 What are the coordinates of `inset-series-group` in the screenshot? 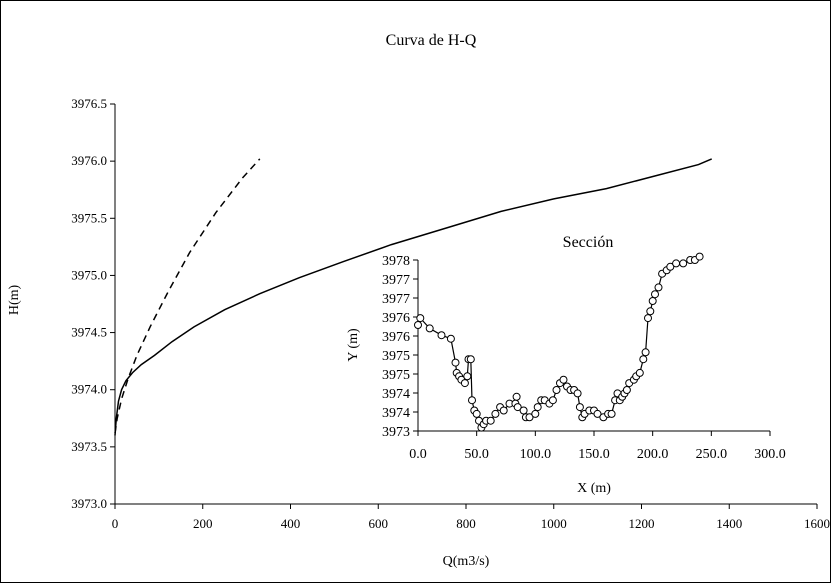 It's located at (559, 342).